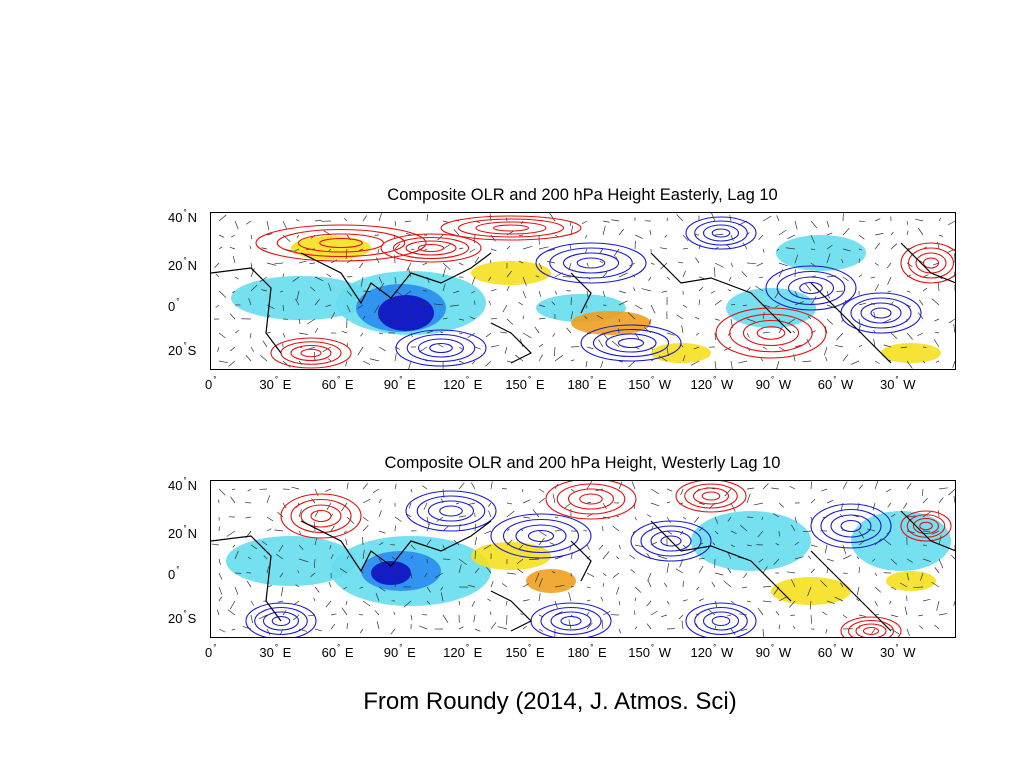 Image resolution: width=1024 pixels, height=768 pixels. Describe the element at coordinates (550, 701) in the screenshot. I see `figure-caption: From Roundy (2014, J. Atmos. Sci)` at that location.